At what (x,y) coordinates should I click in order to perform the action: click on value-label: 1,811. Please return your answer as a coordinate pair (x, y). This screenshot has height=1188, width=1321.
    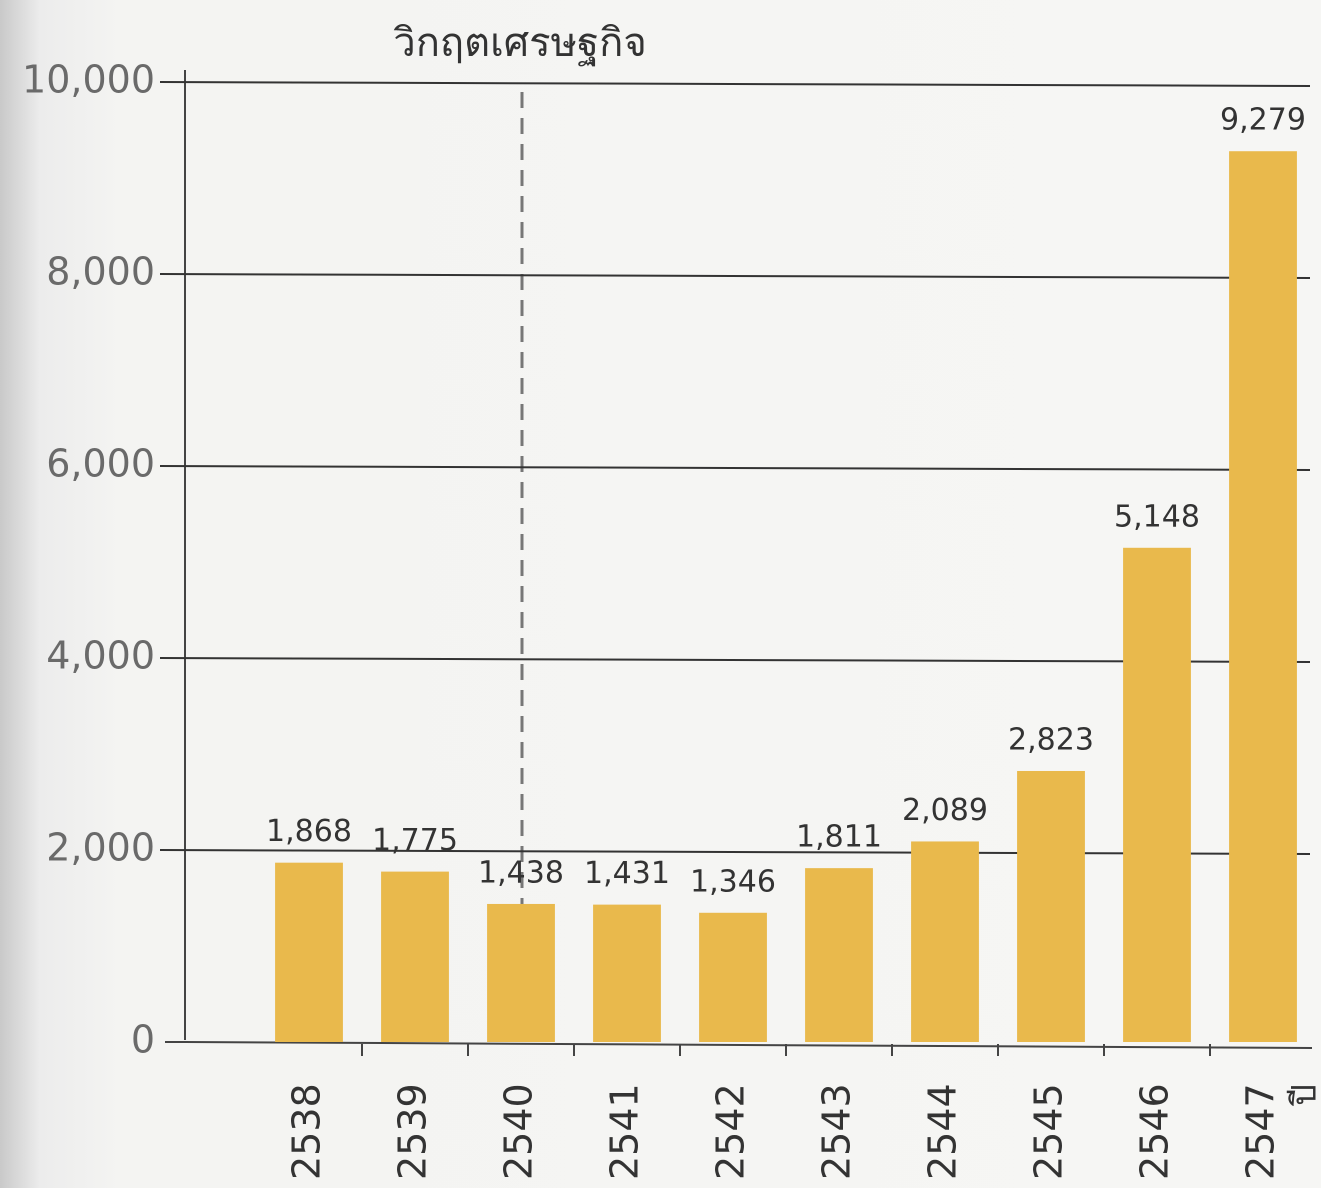
    Looking at the image, I should click on (839, 837).